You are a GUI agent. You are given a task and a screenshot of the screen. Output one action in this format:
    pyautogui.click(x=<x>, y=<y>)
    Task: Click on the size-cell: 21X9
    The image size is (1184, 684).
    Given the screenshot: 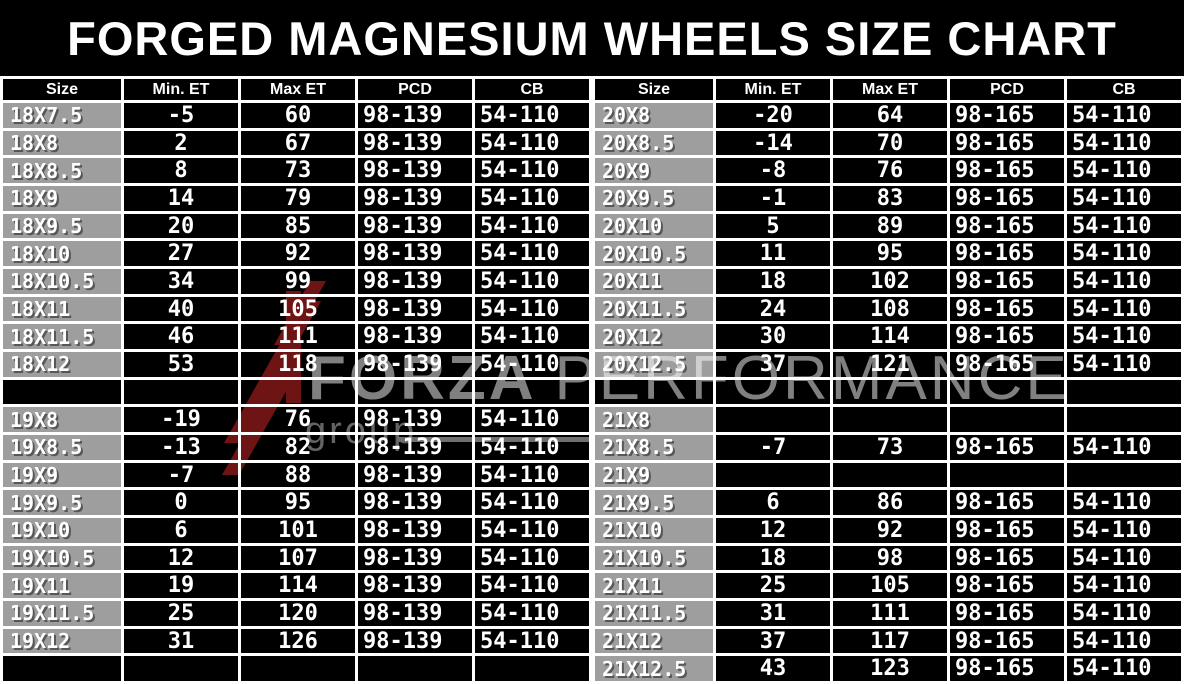 What is the action you would take?
    pyautogui.click(x=654, y=475)
    